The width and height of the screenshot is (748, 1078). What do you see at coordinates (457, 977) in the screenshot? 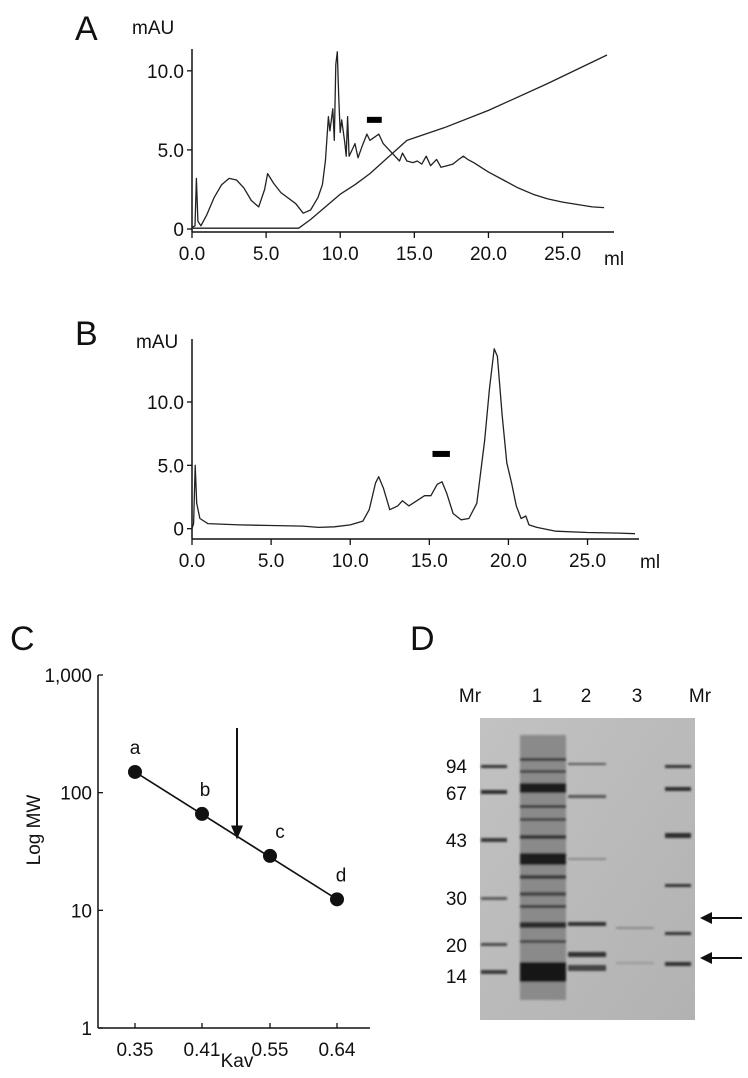
I see `mw-label-14: 14` at bounding box center [457, 977].